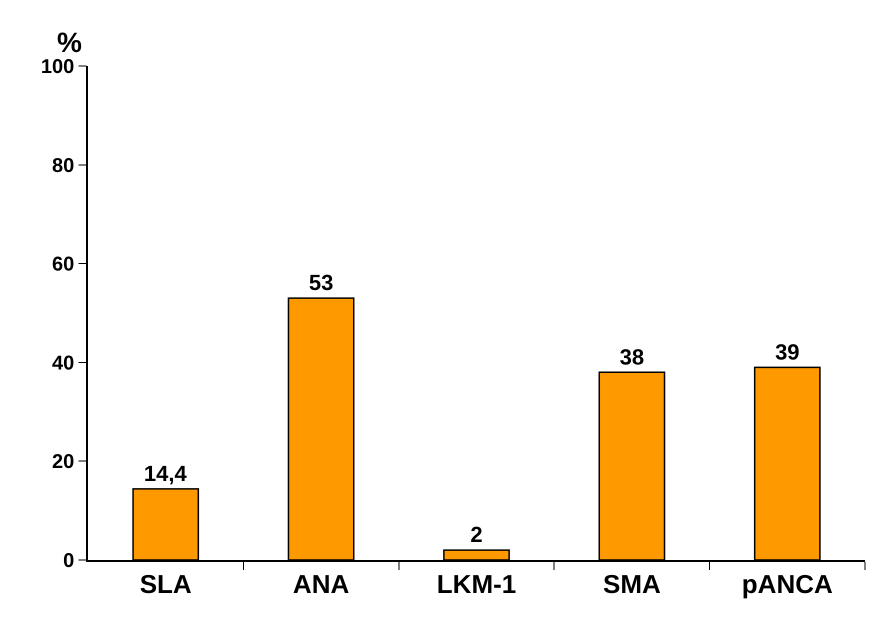  Describe the element at coordinates (63, 462) in the screenshot. I see `y-tick-label: 20` at that location.